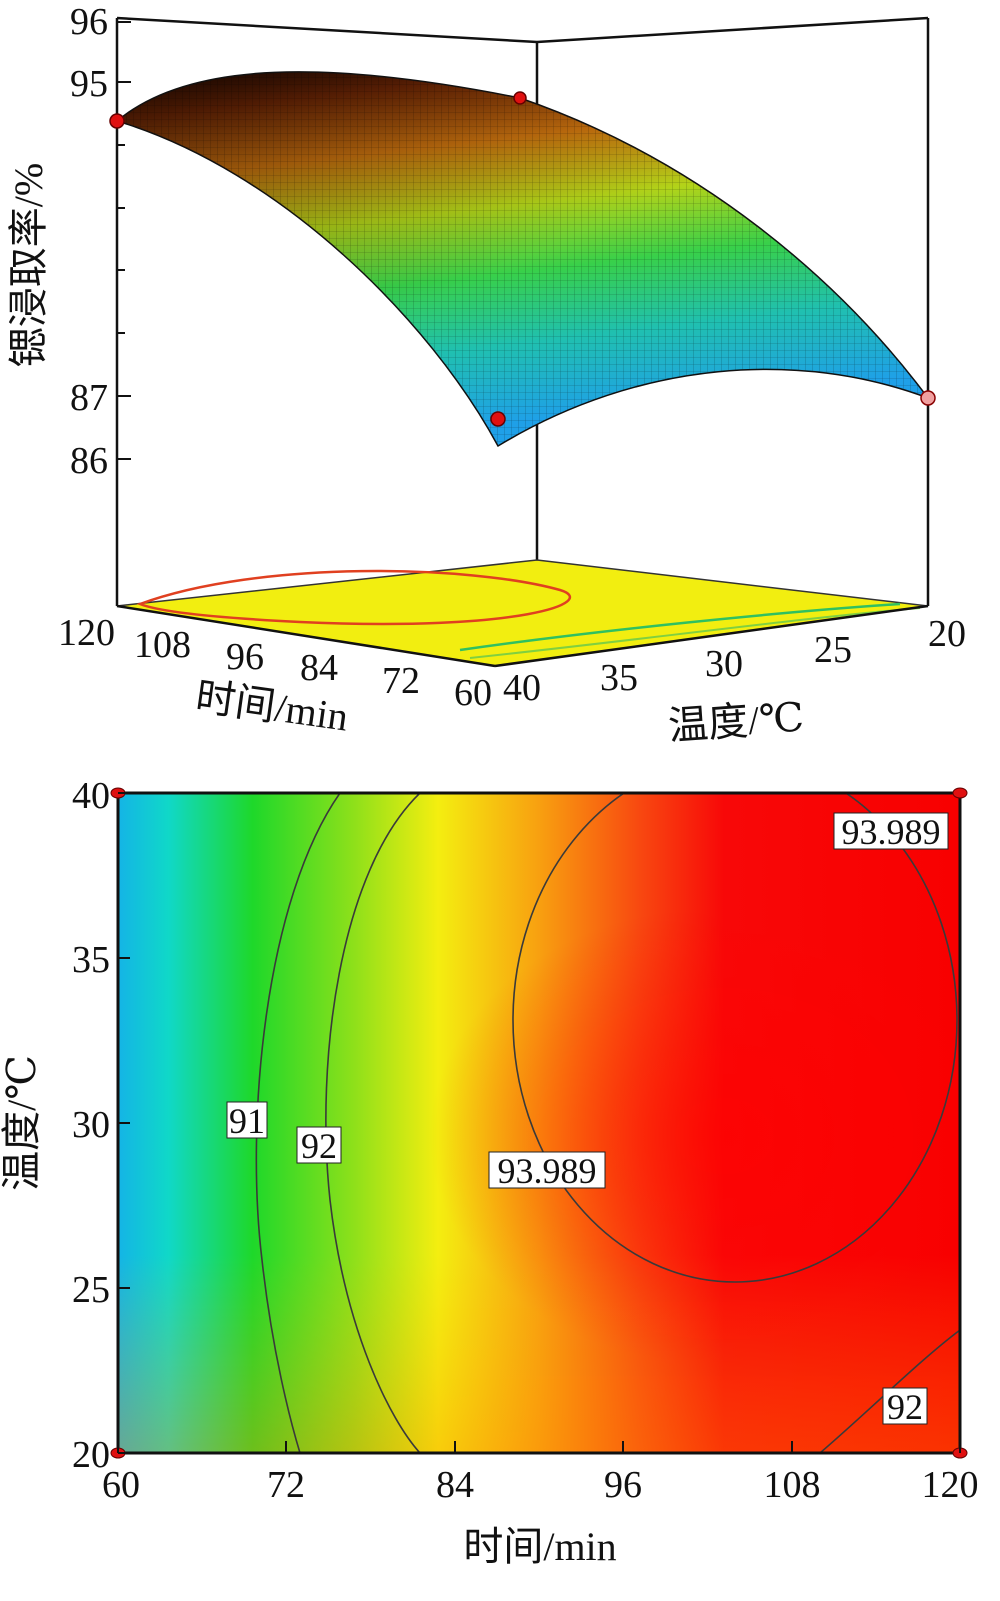 The height and width of the screenshot is (1601, 1000). What do you see at coordinates (91, 796) in the screenshot?
I see `y-tick-label: 40` at bounding box center [91, 796].